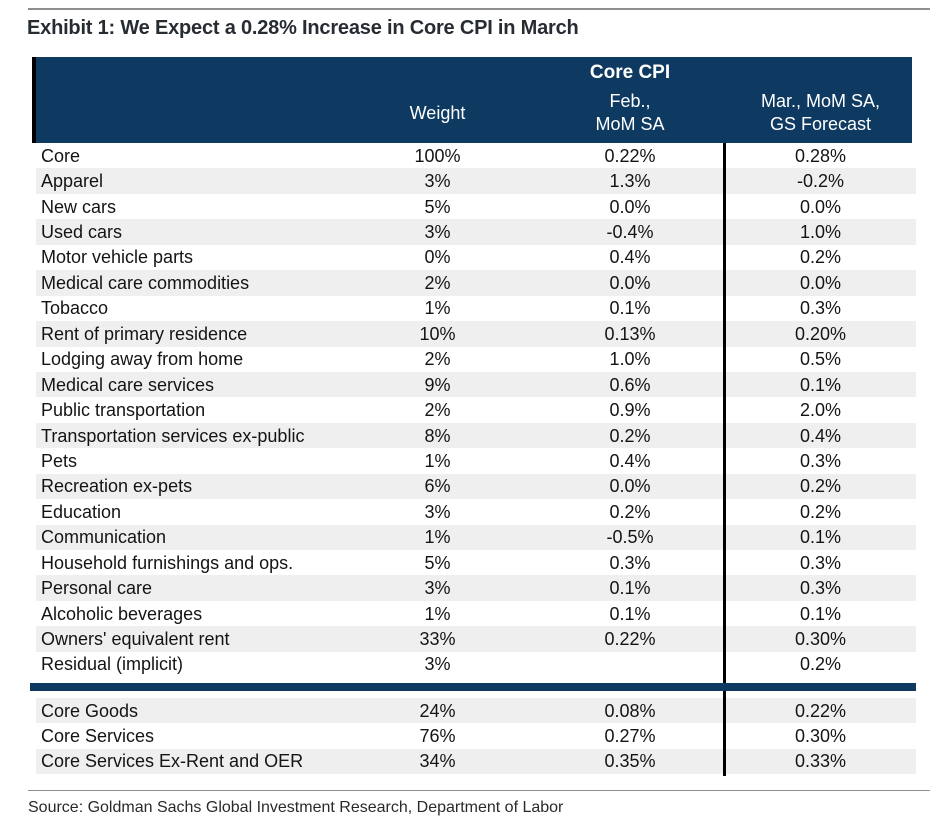 Image resolution: width=945 pixels, height=827 pixels. Describe the element at coordinates (117, 486) in the screenshot. I see `category-cell: Recreation ex-pets` at that location.